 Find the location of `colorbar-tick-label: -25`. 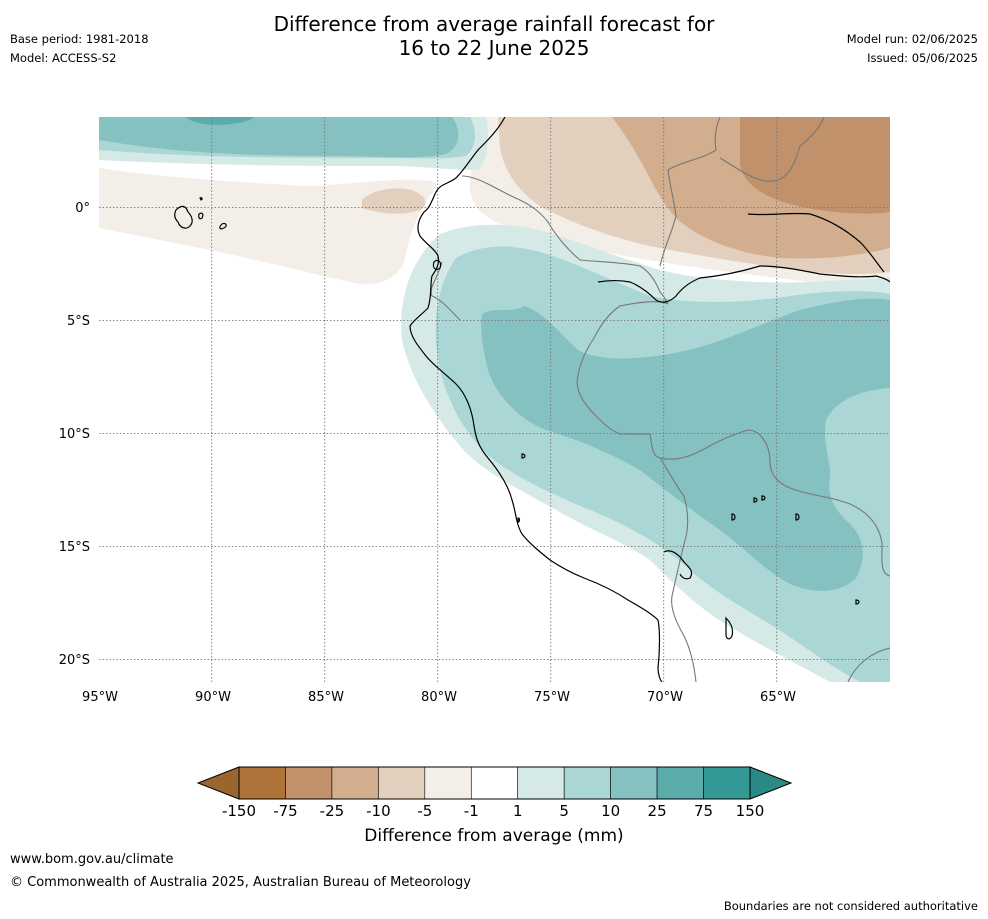

colorbar-tick-label: -25 is located at coordinates (332, 811).